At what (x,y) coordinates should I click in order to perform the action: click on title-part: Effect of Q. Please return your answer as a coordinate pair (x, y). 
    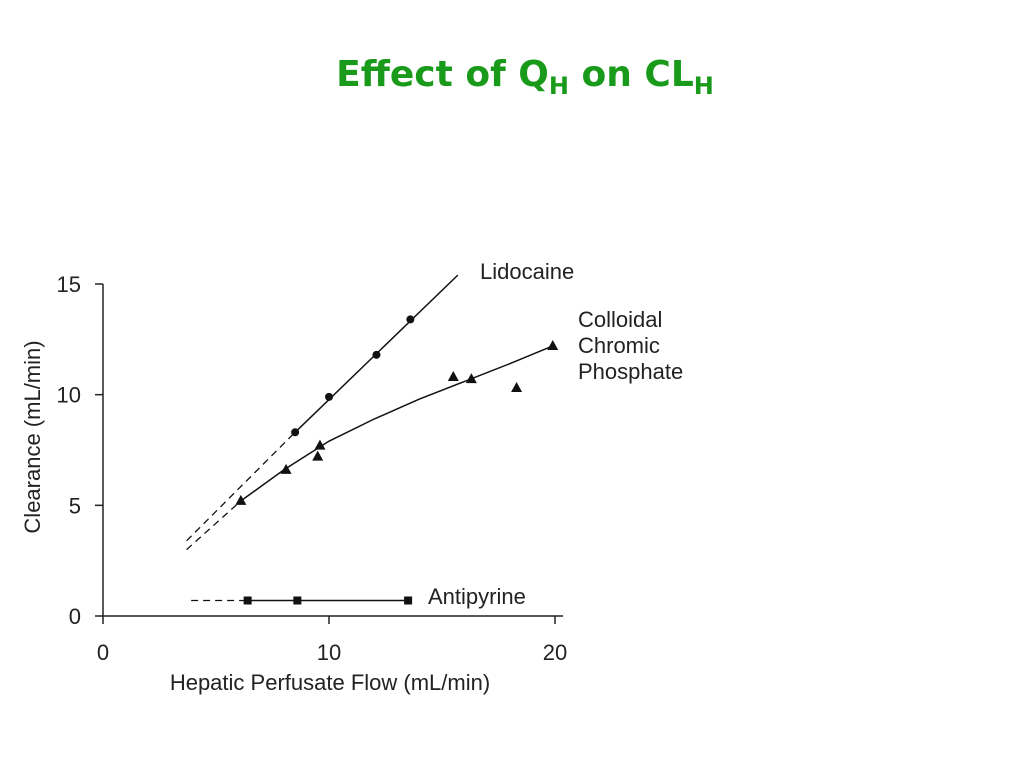
    Looking at the image, I should click on (442, 74).